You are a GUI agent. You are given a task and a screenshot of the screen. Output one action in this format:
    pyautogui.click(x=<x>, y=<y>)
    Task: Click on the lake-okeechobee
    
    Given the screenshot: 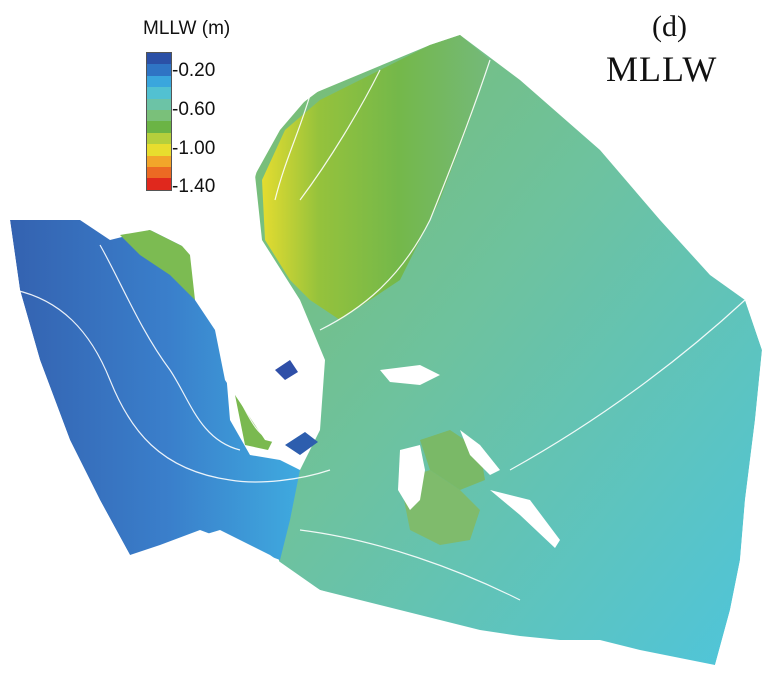 What is the action you would take?
    pyautogui.click(x=286, y=370)
    